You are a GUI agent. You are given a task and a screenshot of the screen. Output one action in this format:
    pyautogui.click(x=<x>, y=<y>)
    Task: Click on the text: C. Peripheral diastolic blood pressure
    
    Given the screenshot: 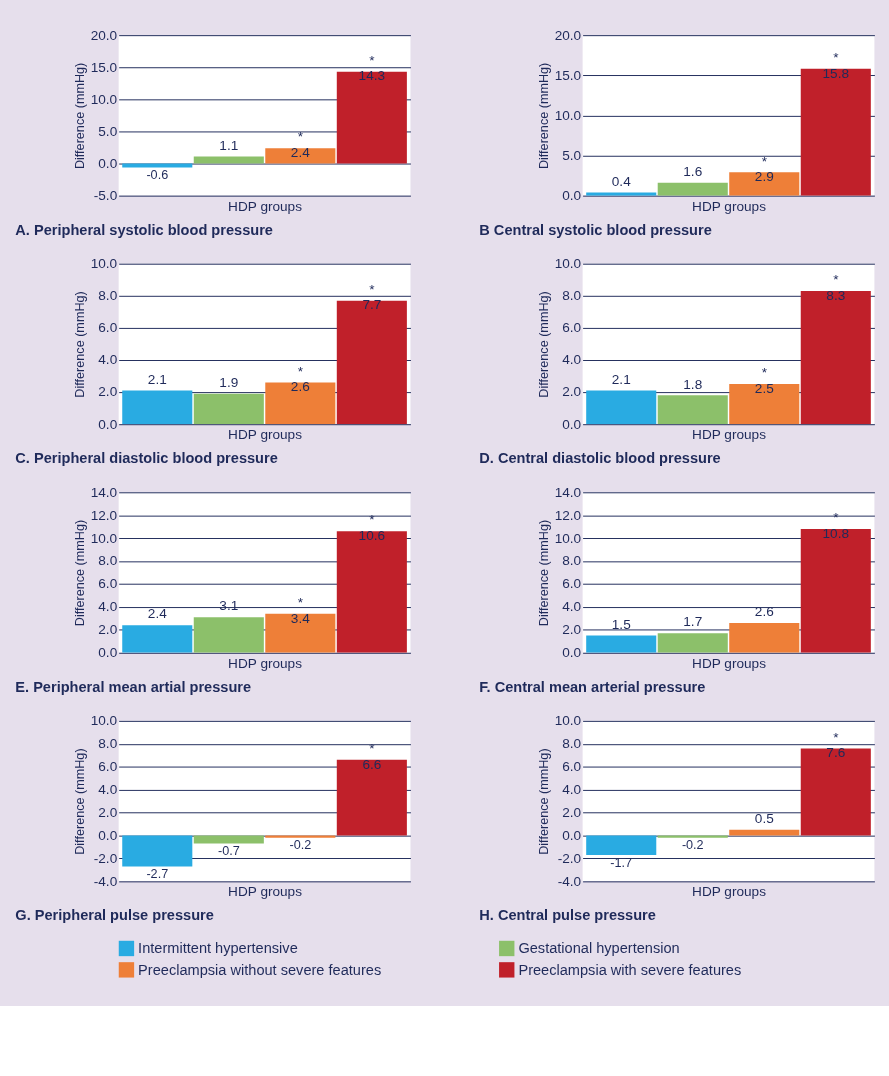 What is the action you would take?
    pyautogui.click(x=146, y=458)
    